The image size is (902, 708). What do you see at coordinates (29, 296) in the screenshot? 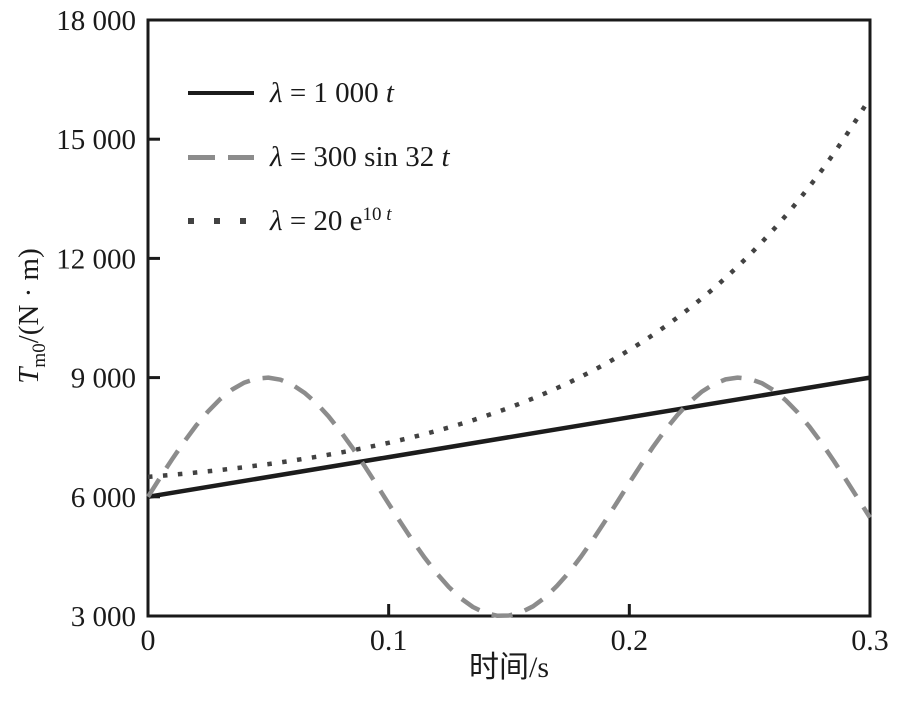
I see `y-axis-units: /(N · m)` at bounding box center [29, 296].